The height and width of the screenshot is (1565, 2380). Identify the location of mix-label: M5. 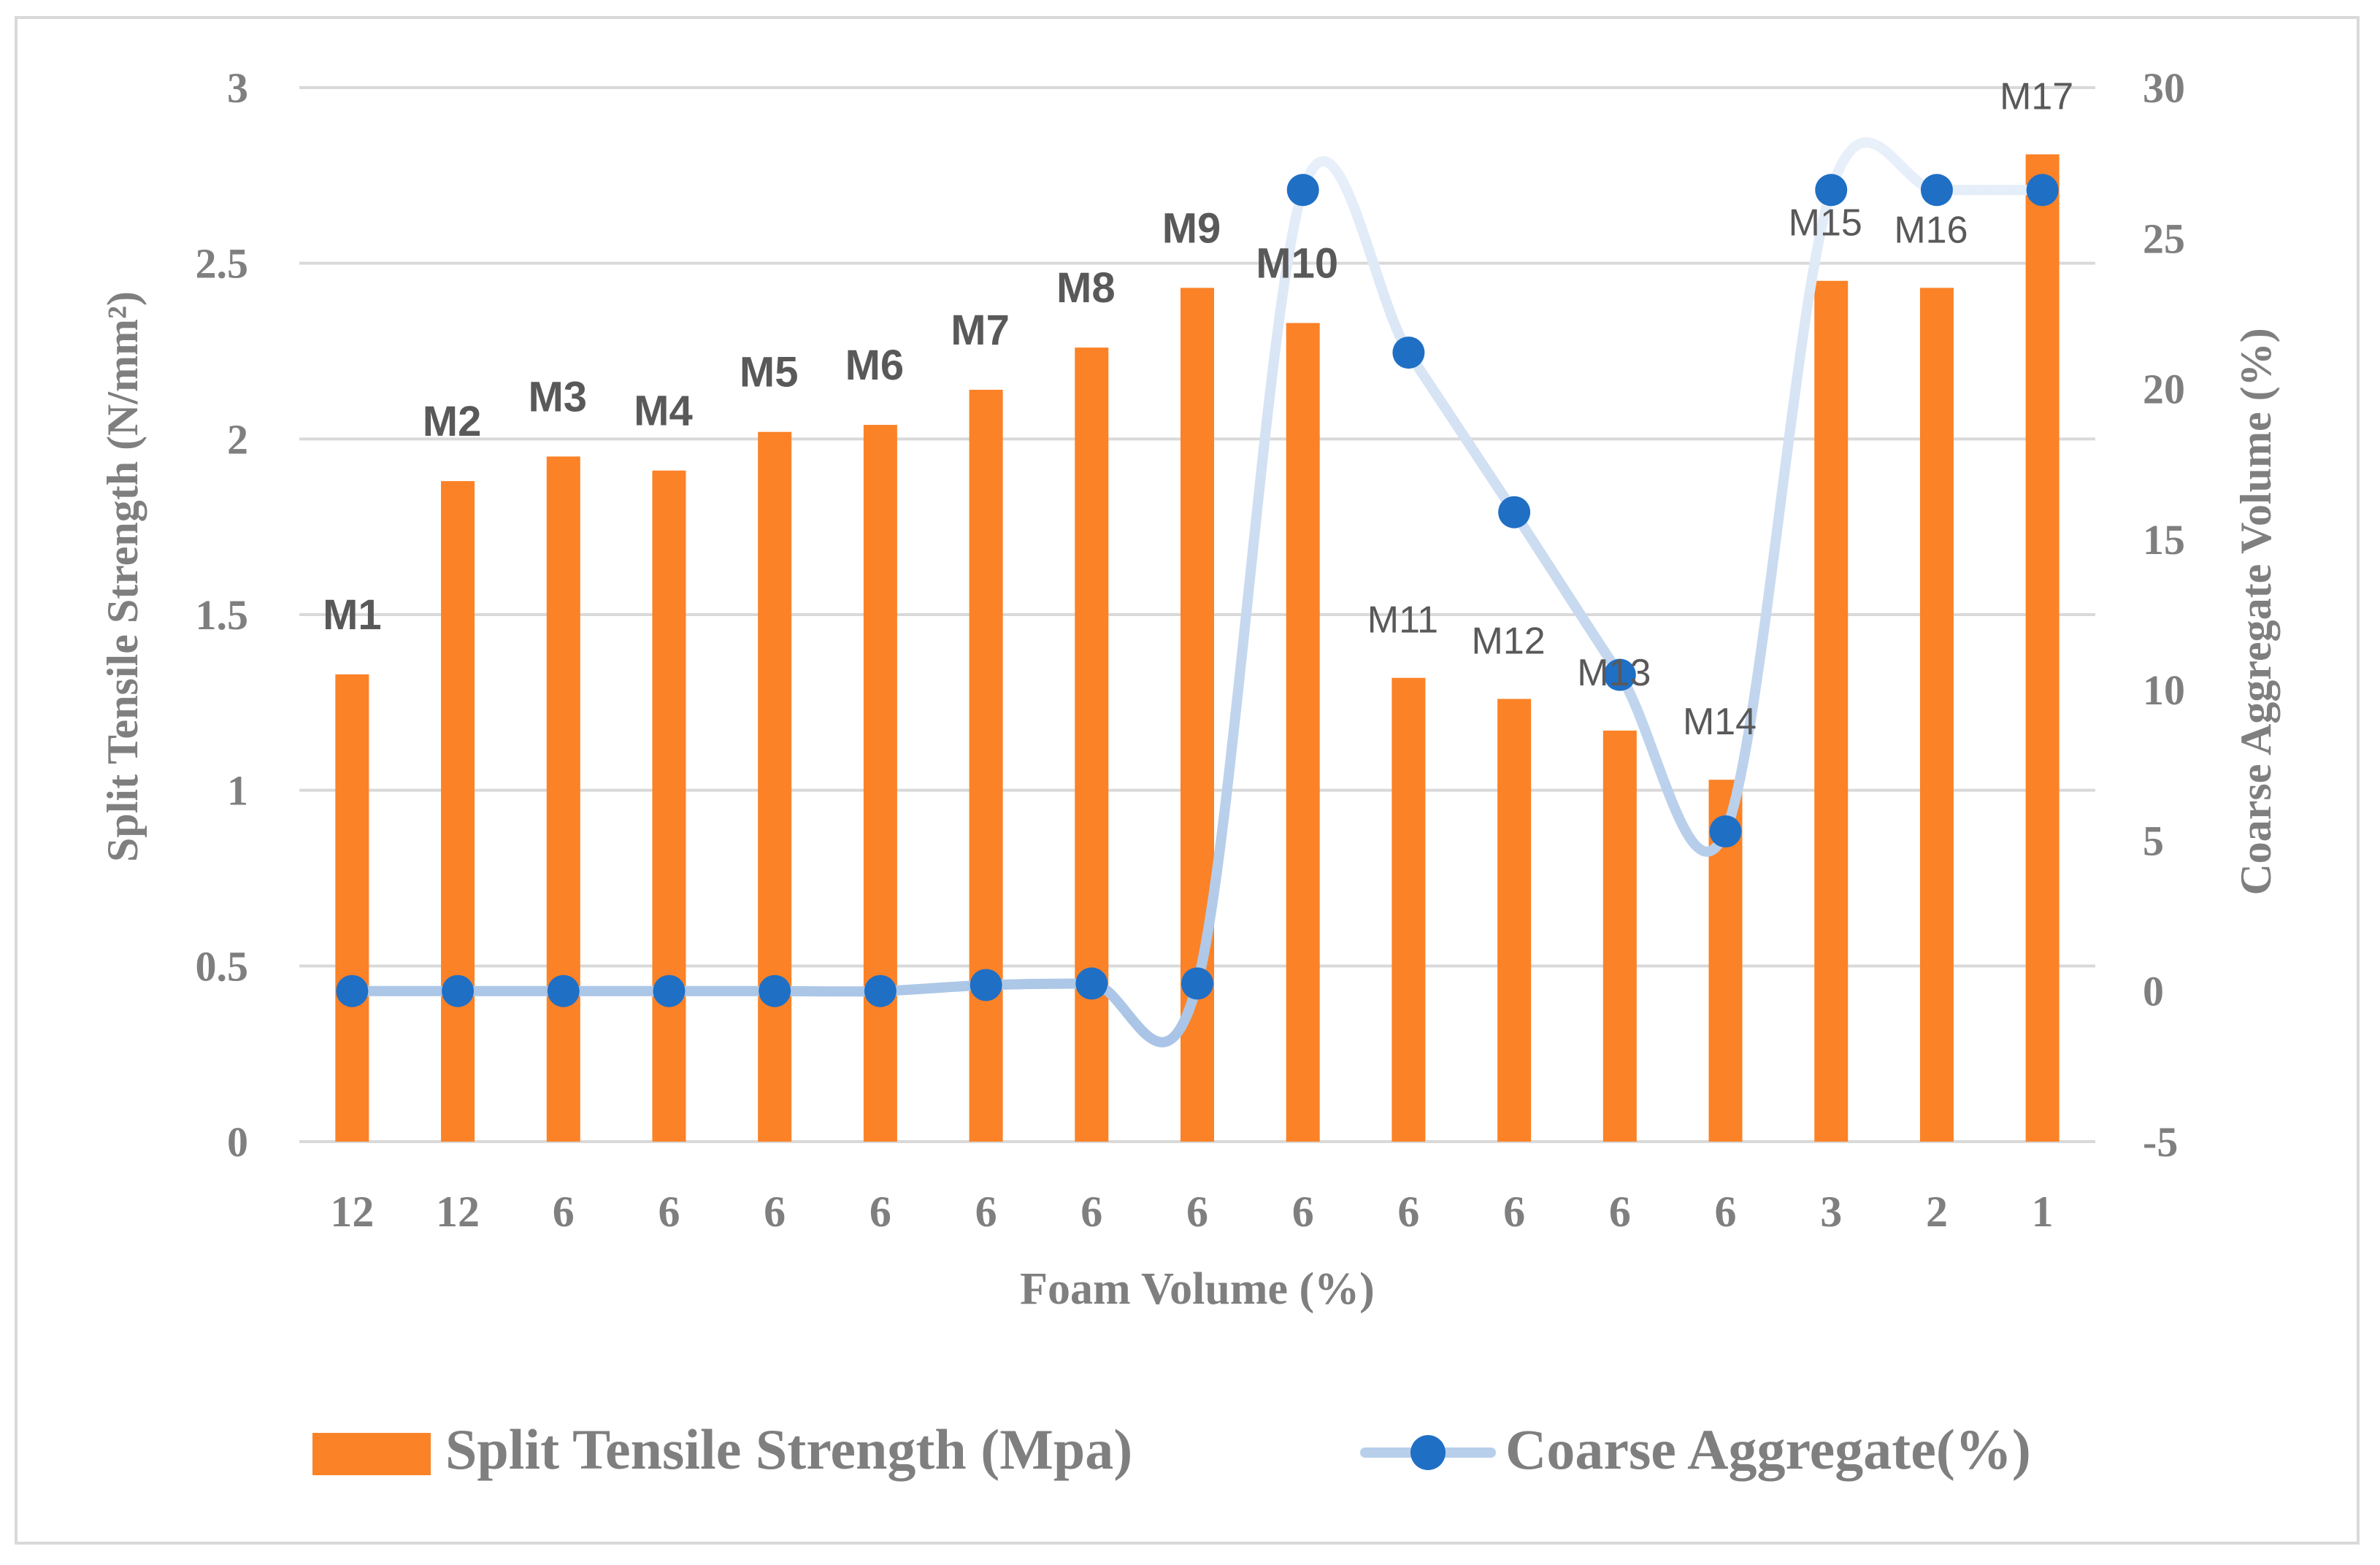
(769, 372).